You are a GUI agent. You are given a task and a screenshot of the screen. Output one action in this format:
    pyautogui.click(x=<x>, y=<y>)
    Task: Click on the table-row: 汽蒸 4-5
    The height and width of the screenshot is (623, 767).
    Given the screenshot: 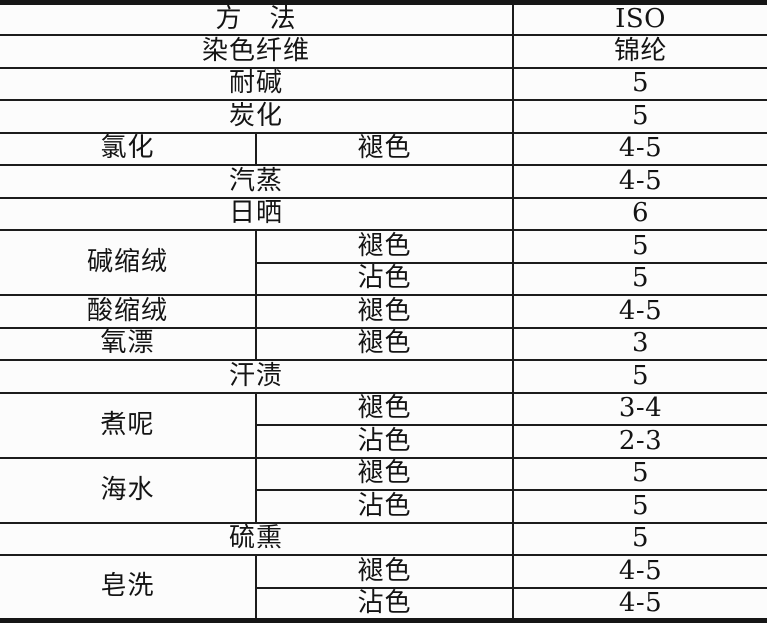 What is the action you would take?
    pyautogui.click(x=383, y=181)
    